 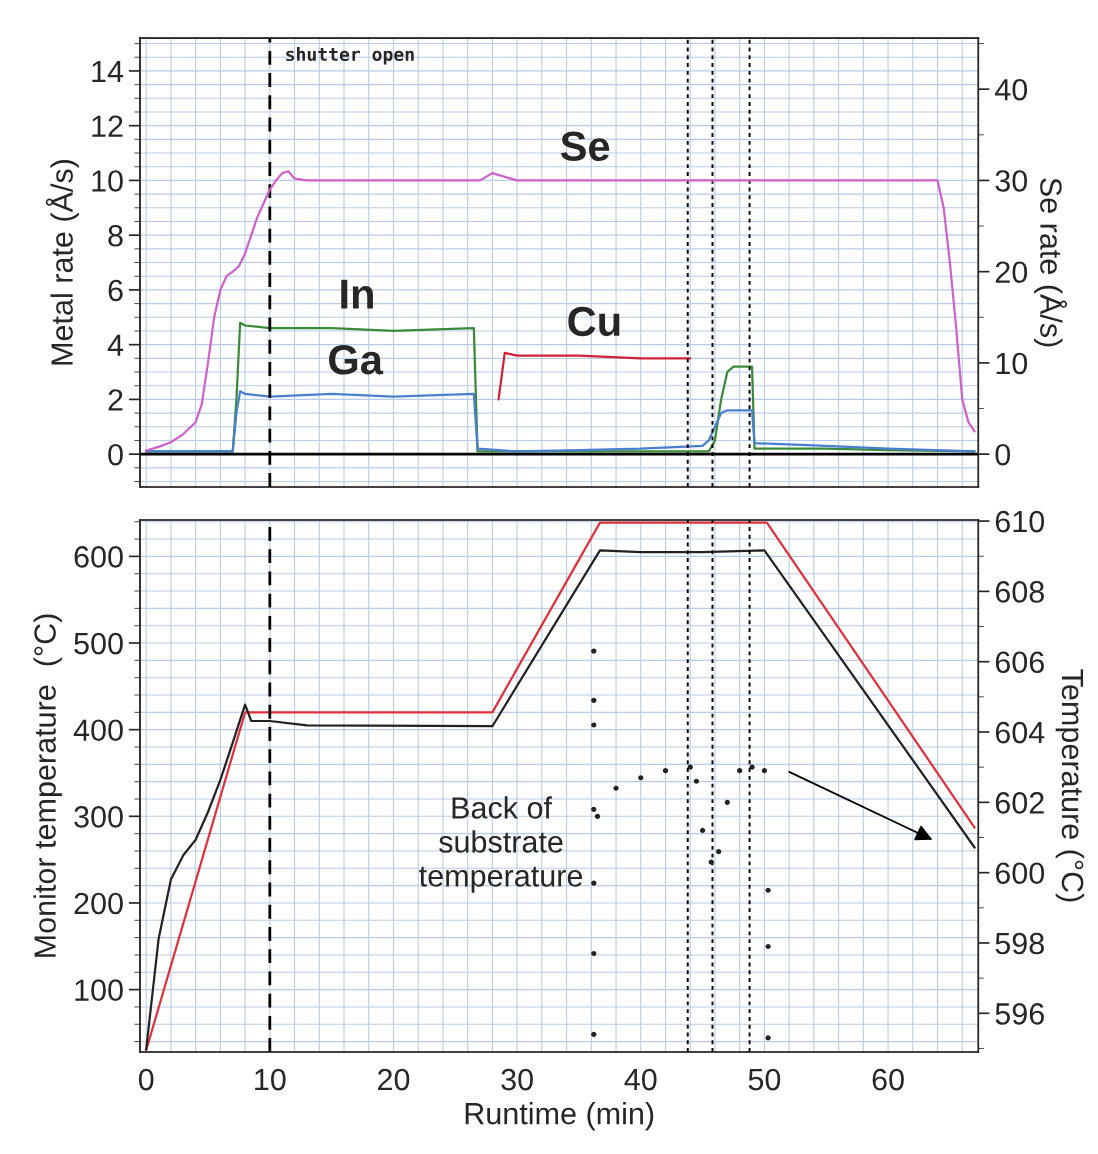 What do you see at coordinates (1019, 592) in the screenshot?
I see `y2-tick-label: 608` at bounding box center [1019, 592].